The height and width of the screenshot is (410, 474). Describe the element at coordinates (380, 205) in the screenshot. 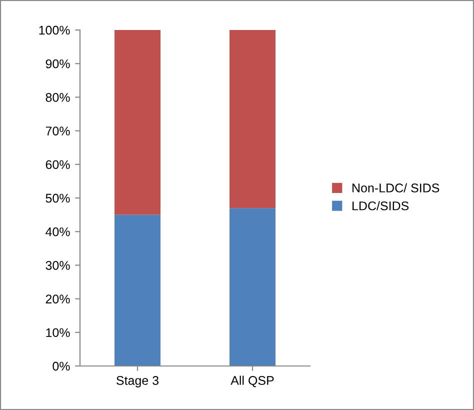

I see `legend-label: LDC/SIDS` at that location.